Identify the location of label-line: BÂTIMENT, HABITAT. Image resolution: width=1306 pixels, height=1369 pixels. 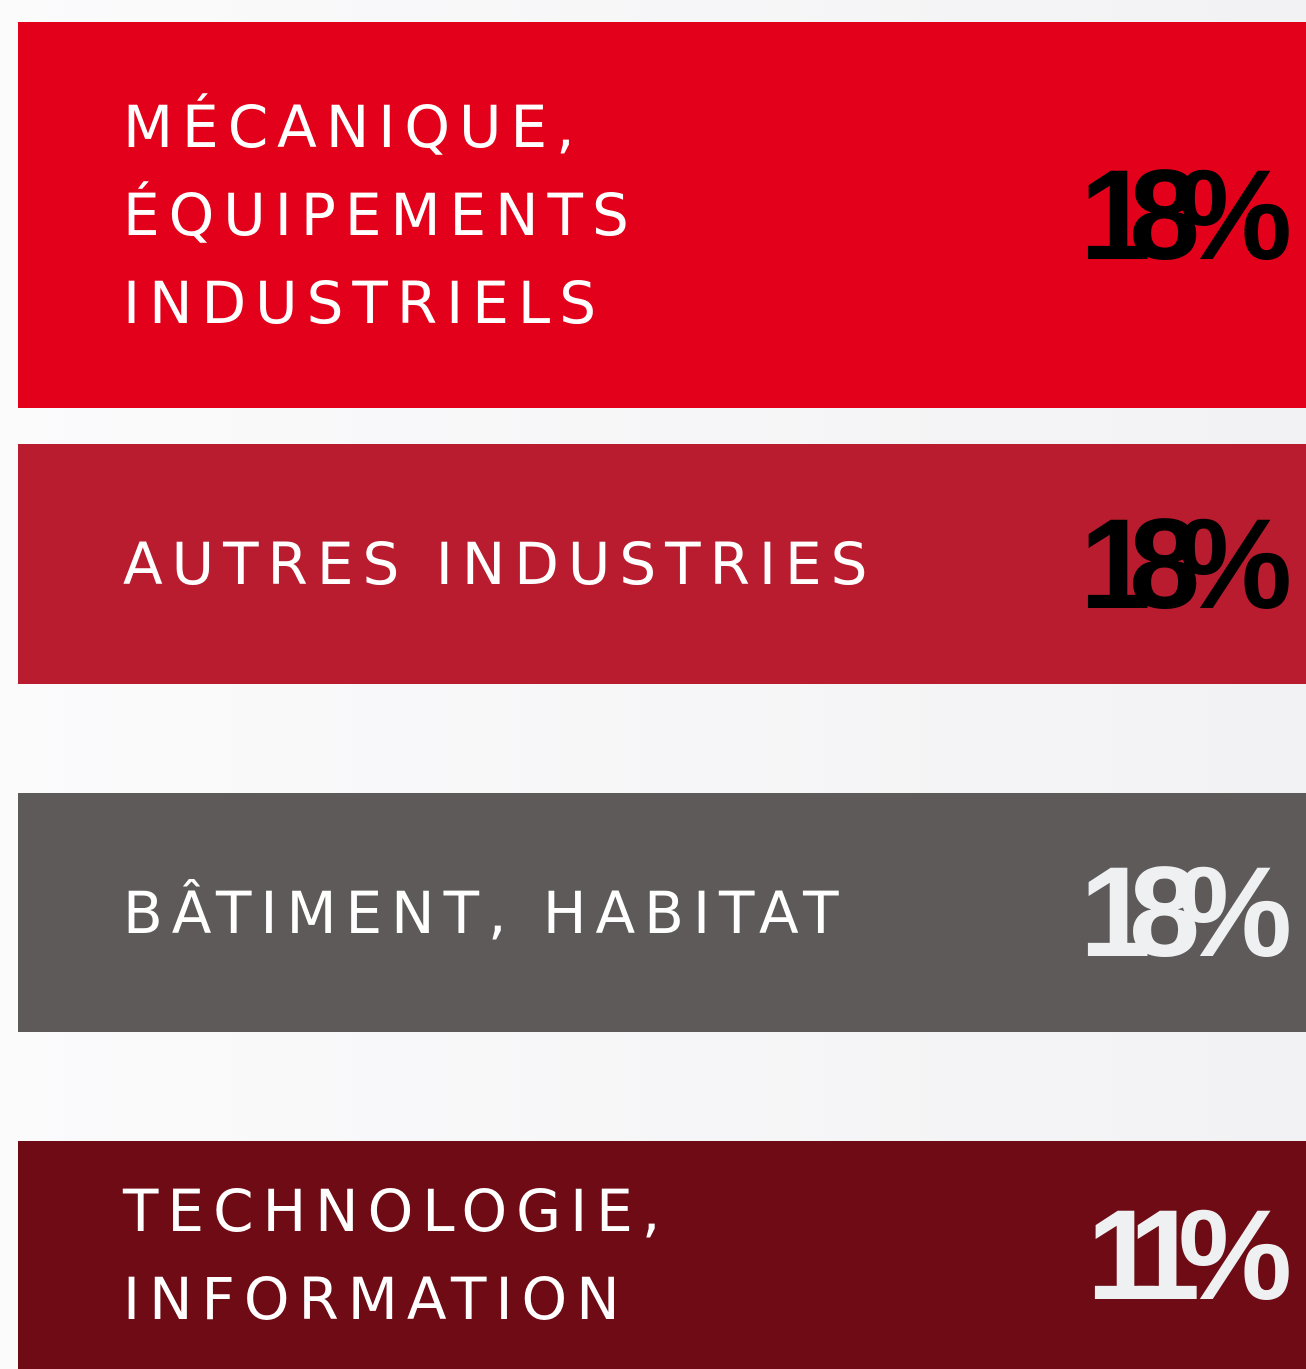
(485, 912).